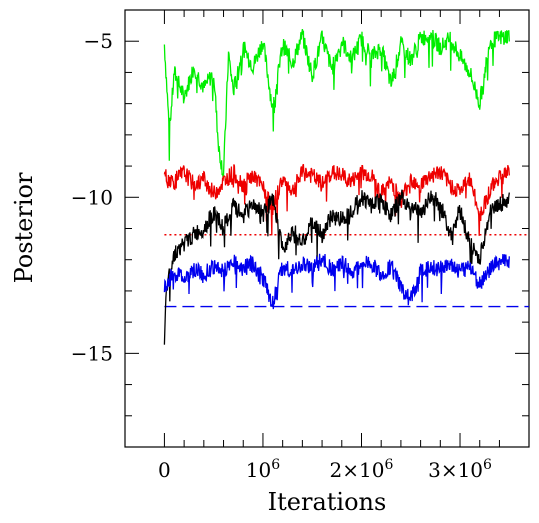  What do you see at coordinates (460, 469) in the screenshot?
I see `x-tick-label: 3×106` at bounding box center [460, 469].